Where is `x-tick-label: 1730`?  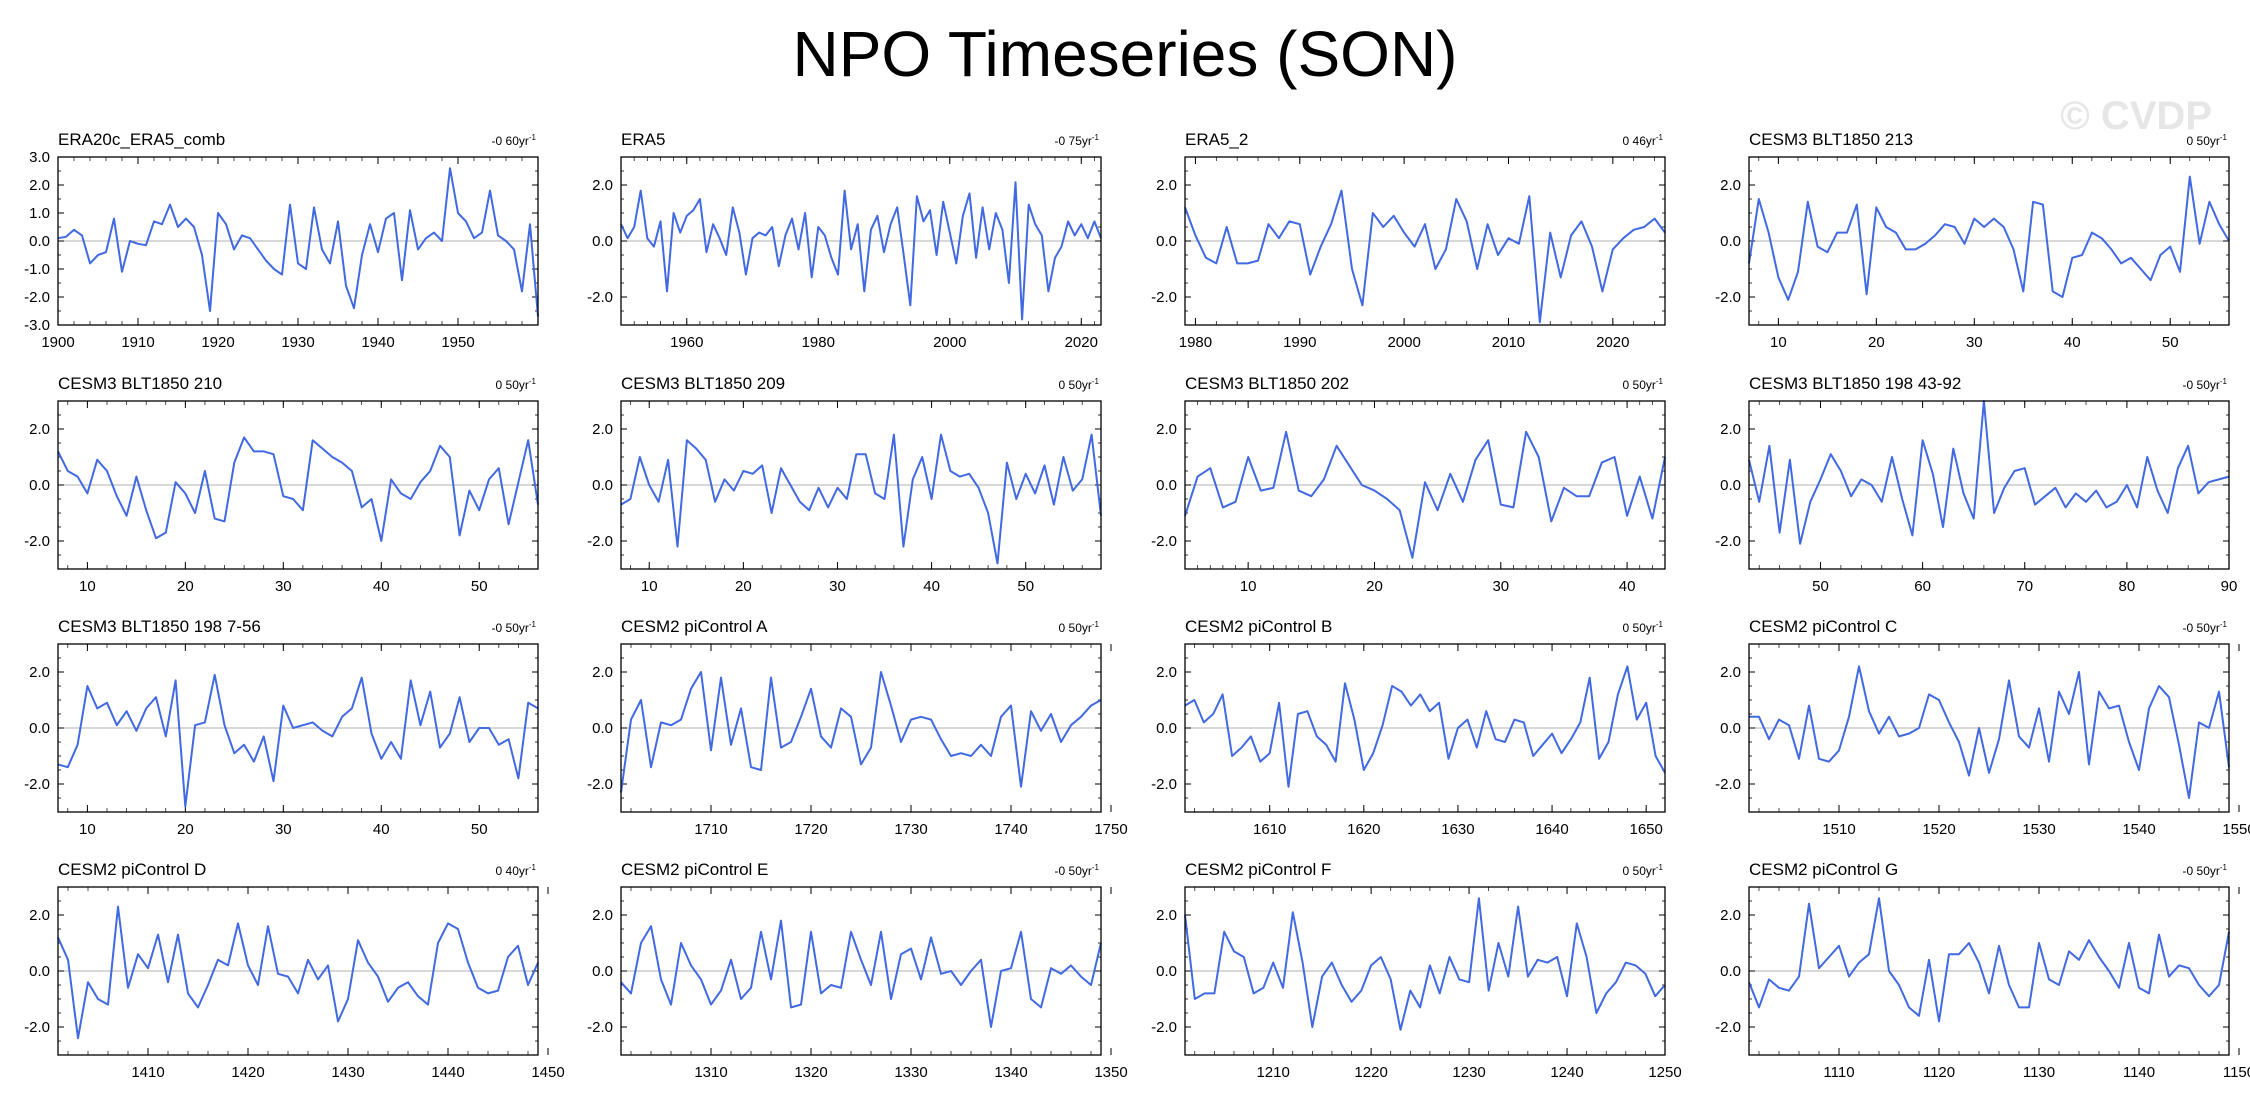 x-tick-label: 1730 is located at coordinates (910, 829).